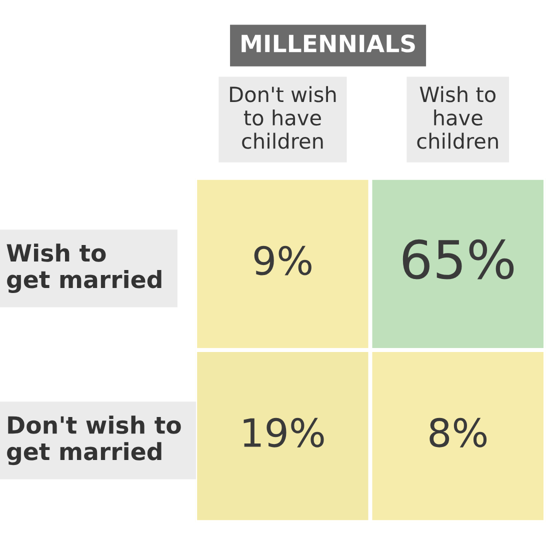 The image size is (556, 536). Describe the element at coordinates (84, 269) in the screenshot. I see `y-tick-label: Wish to get married` at that location.